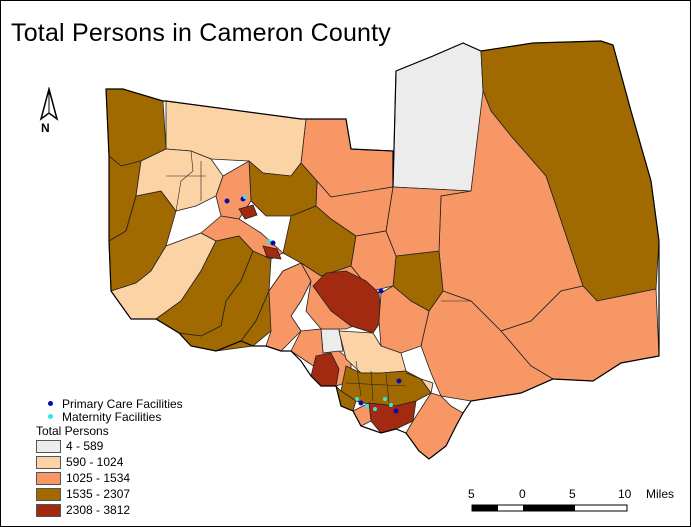 The height and width of the screenshot is (527, 691). I want to click on legend-class-label: 2308 - 3812, so click(98, 510).